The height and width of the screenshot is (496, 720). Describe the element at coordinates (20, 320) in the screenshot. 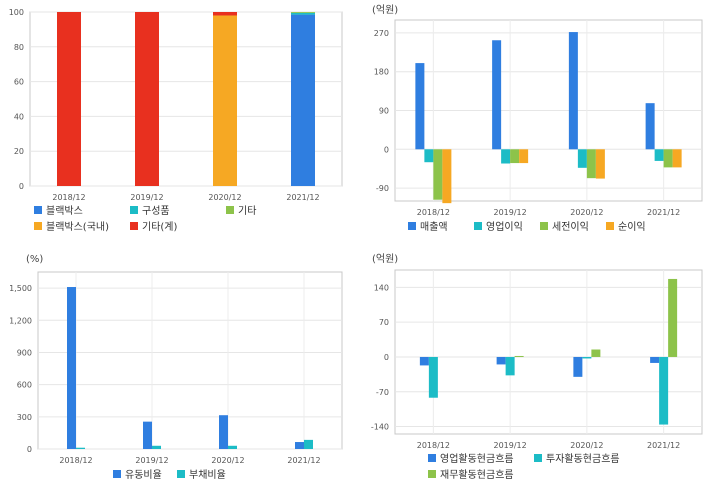

I see `y-tick-label: 1,200` at that location.